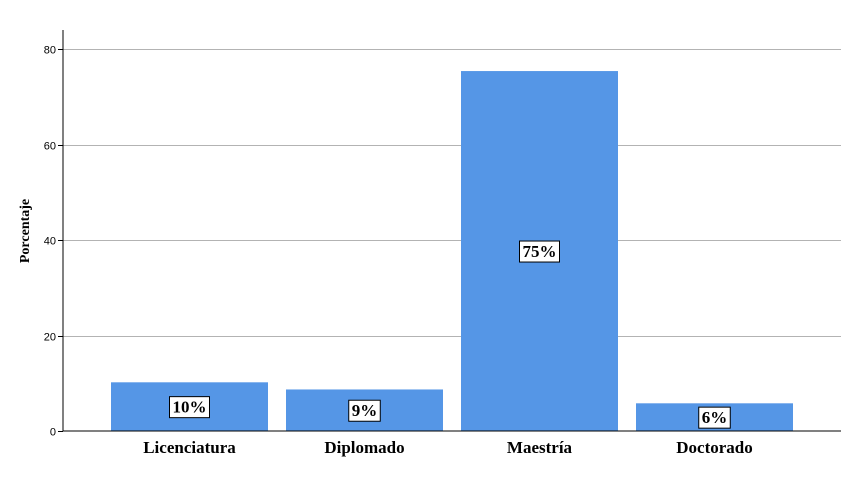 Image resolution: width=851 pixels, height=501 pixels. I want to click on data-label: 9%, so click(364, 410).